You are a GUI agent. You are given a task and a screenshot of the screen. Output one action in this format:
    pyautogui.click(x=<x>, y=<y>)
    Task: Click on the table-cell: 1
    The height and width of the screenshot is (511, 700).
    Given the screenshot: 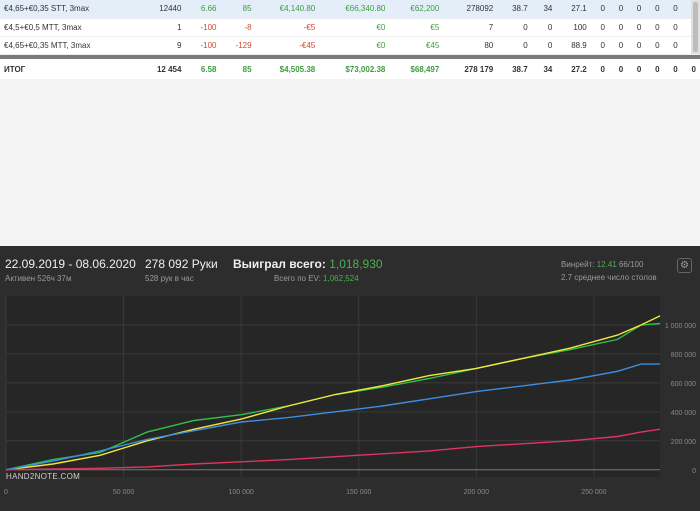 What is the action you would take?
    pyautogui.click(x=162, y=27)
    